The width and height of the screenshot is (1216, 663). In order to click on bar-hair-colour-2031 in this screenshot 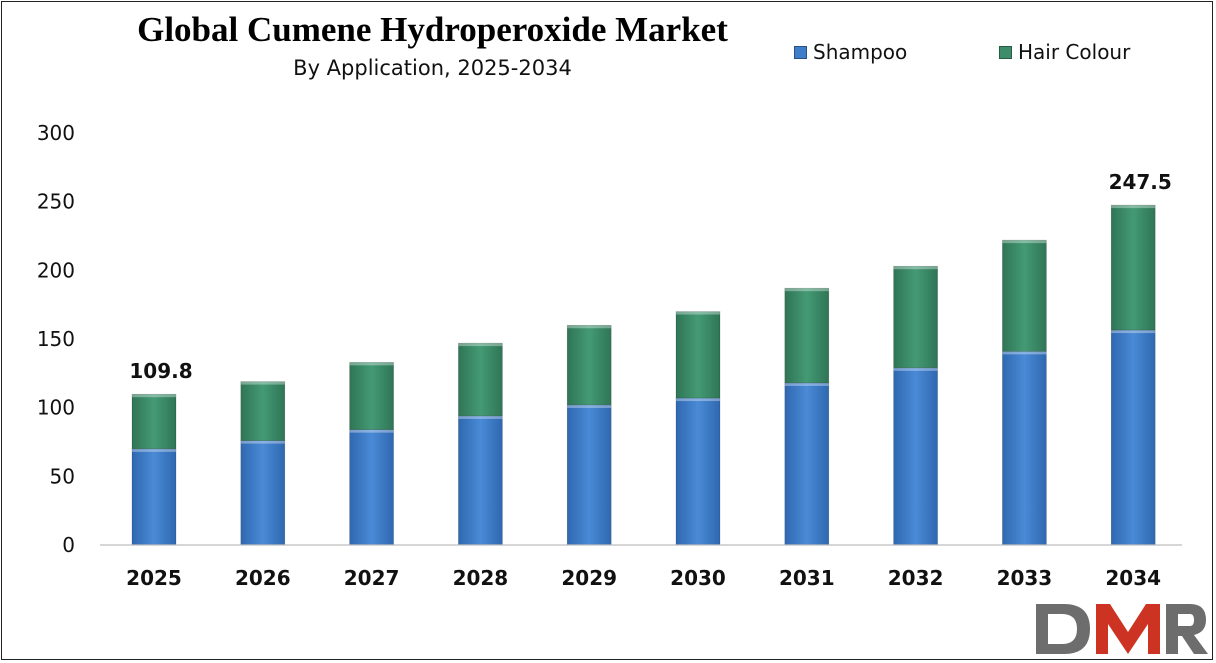, I will do `click(807, 335)`.